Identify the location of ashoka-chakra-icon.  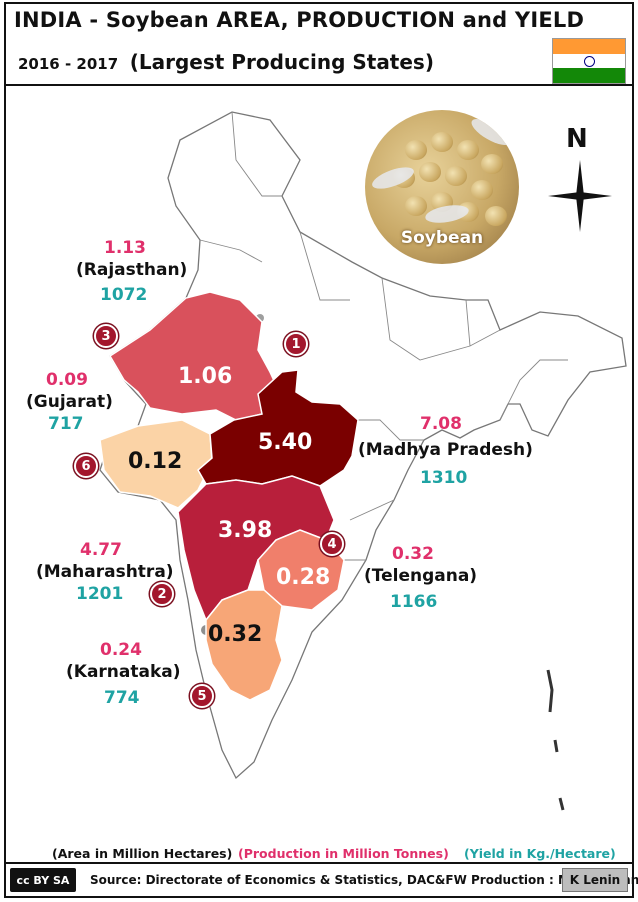
(589, 61).